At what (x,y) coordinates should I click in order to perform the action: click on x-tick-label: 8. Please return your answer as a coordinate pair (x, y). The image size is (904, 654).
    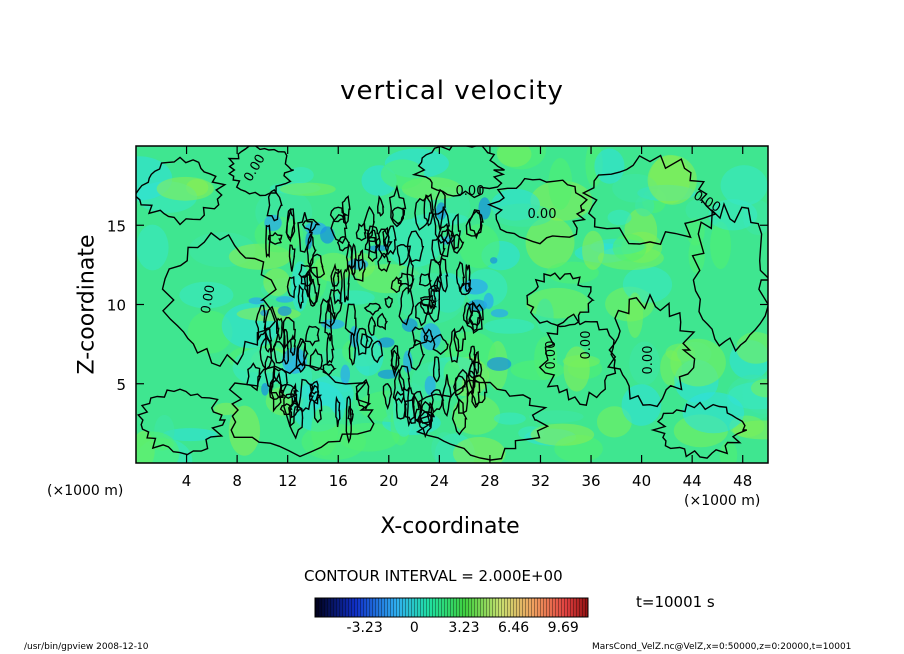
    Looking at the image, I should click on (237, 481).